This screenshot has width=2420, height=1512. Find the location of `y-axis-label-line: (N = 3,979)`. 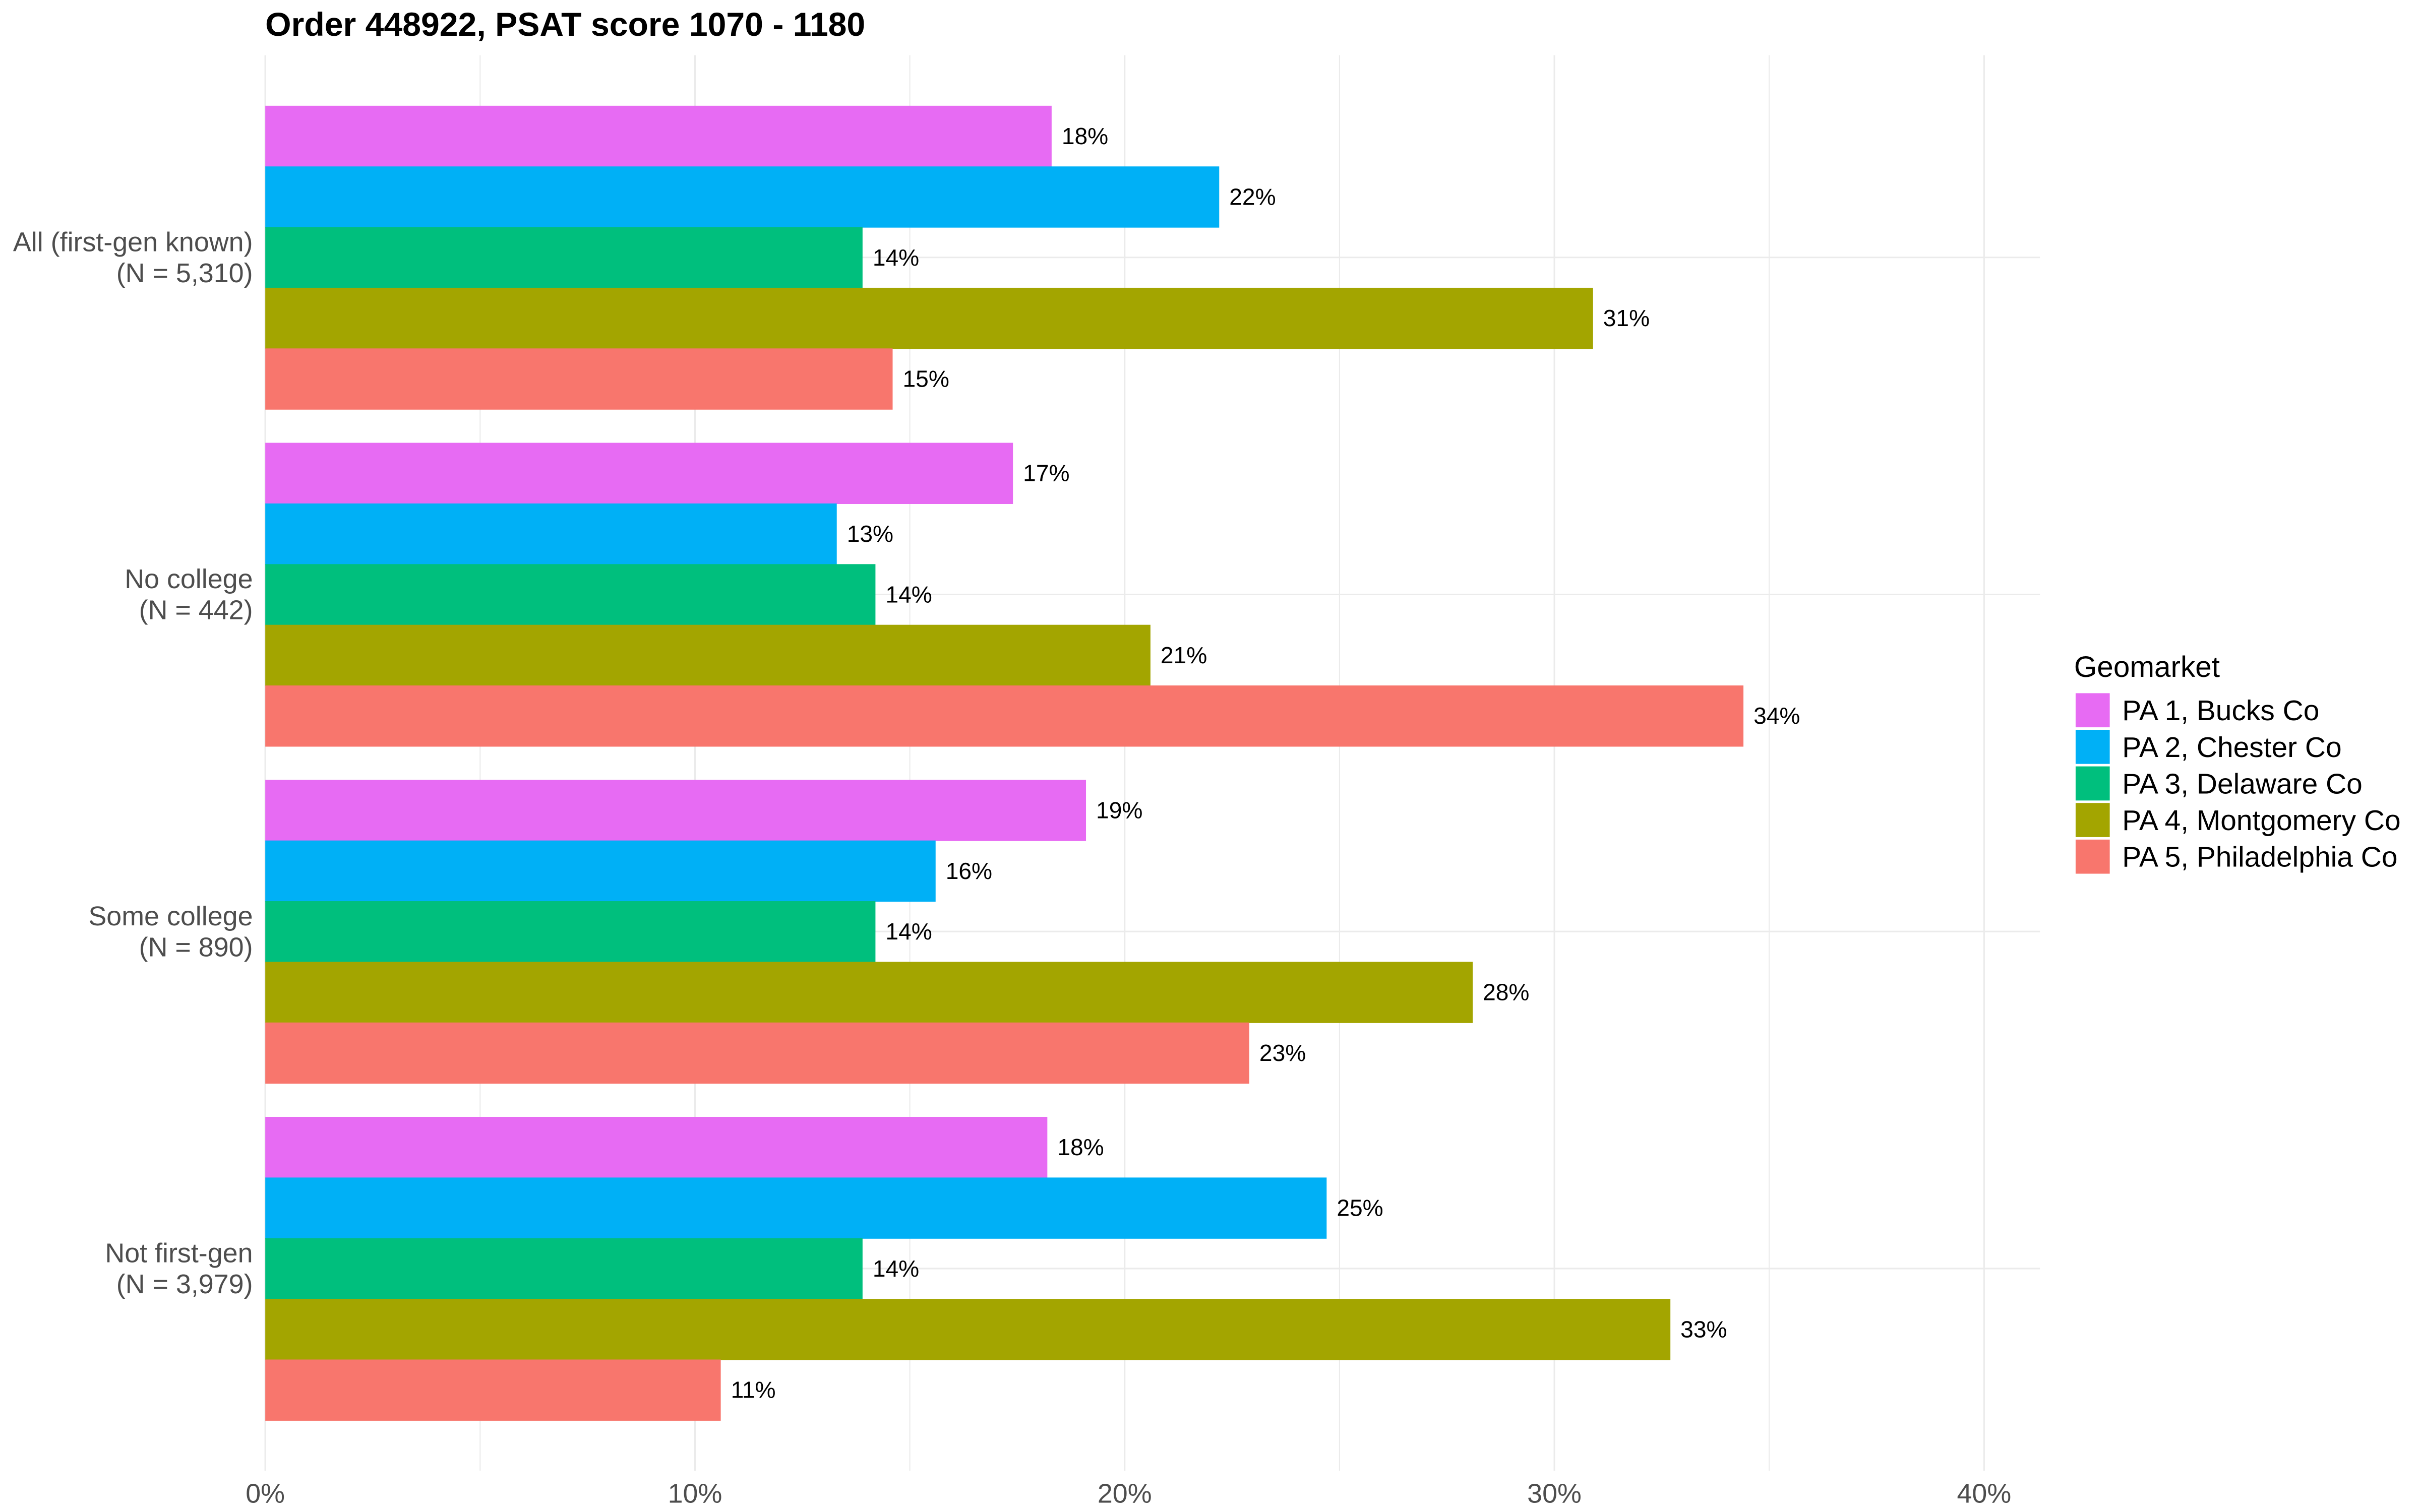

y-axis-label-line: (N = 3,979) is located at coordinates (184, 1284).